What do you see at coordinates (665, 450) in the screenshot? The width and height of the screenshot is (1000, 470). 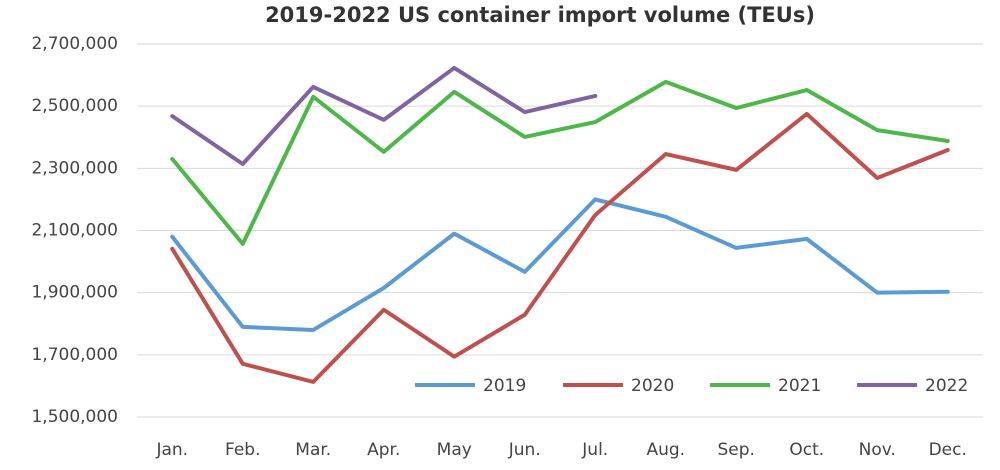 I see `x-tick-label: Aug.` at bounding box center [665, 450].